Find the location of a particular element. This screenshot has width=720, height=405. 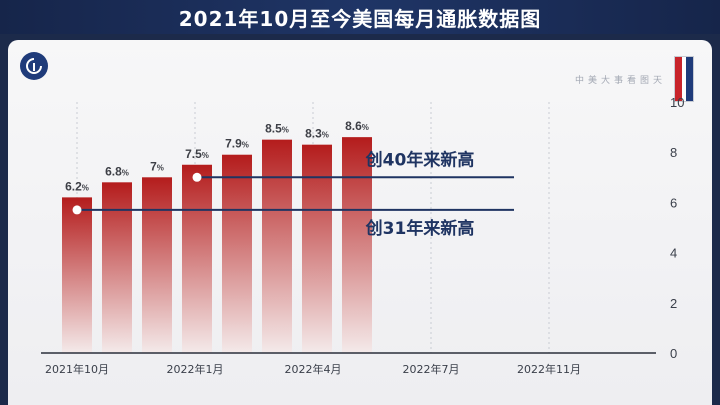

y-tick-label: 0 is located at coordinates (673, 353).